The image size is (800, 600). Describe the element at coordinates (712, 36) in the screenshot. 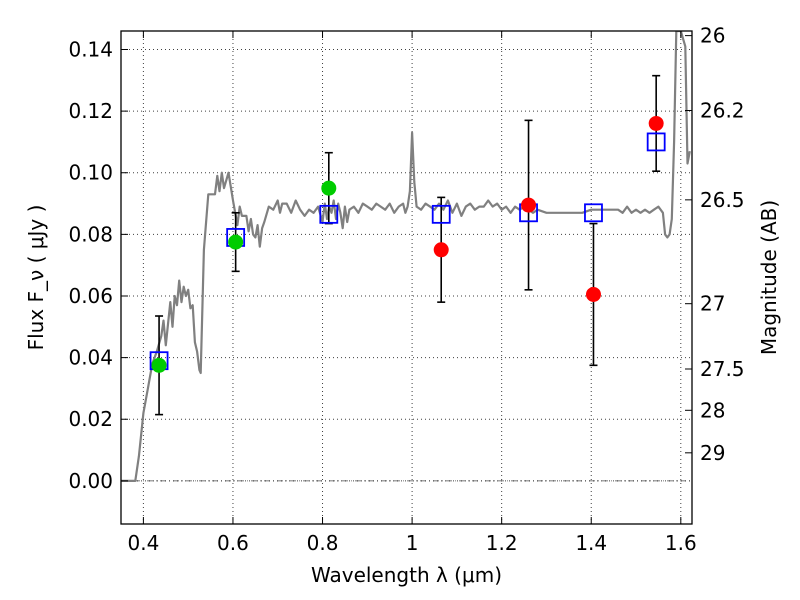

I see `right-tick-label: 26` at that location.